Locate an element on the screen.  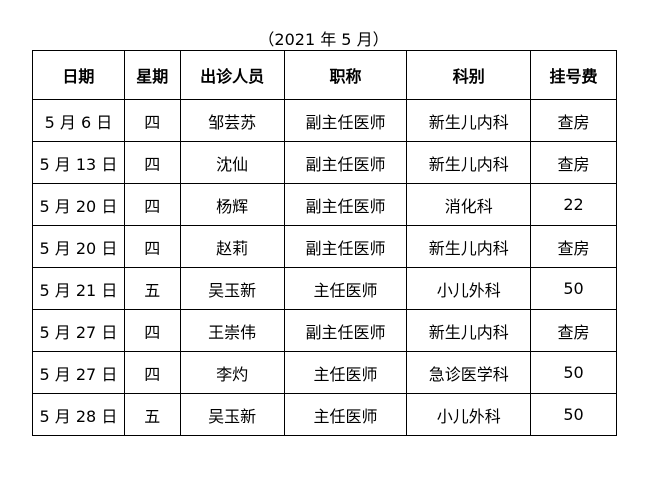
table-cell: 急诊医学科 is located at coordinates (469, 372).